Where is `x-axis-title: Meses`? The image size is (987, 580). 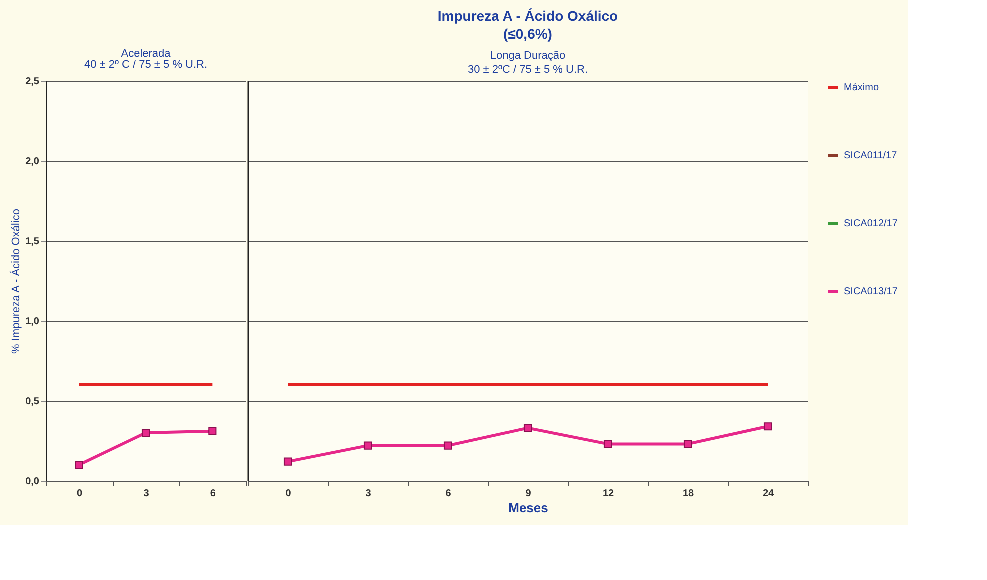
x-axis-title: Meses is located at coordinates (528, 508).